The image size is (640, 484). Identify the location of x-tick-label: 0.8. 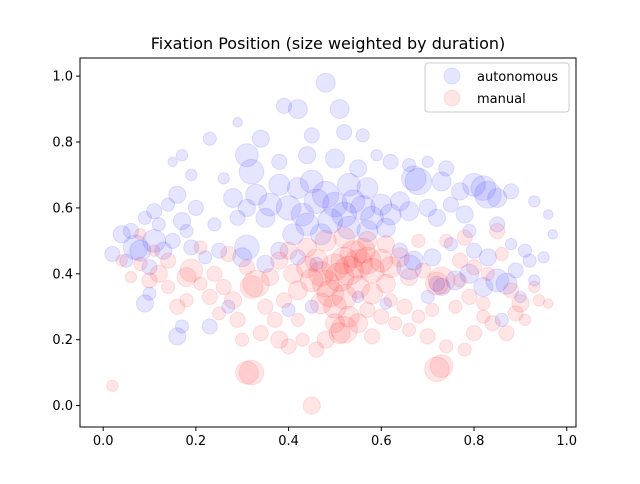
(474, 441).